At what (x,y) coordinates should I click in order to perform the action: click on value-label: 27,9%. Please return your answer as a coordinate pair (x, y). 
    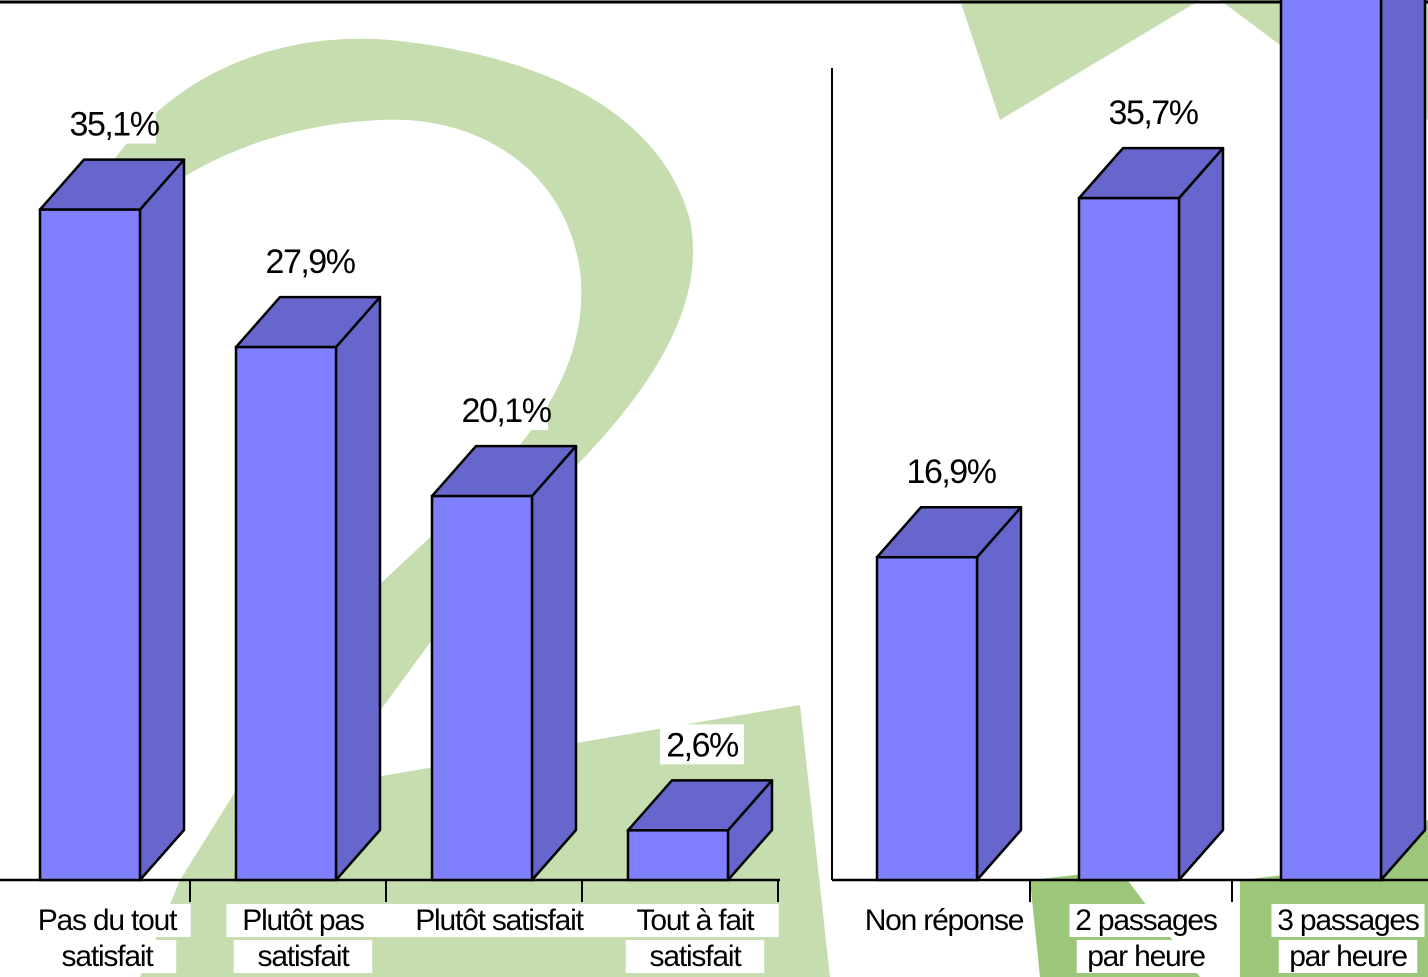
    Looking at the image, I should click on (311, 262).